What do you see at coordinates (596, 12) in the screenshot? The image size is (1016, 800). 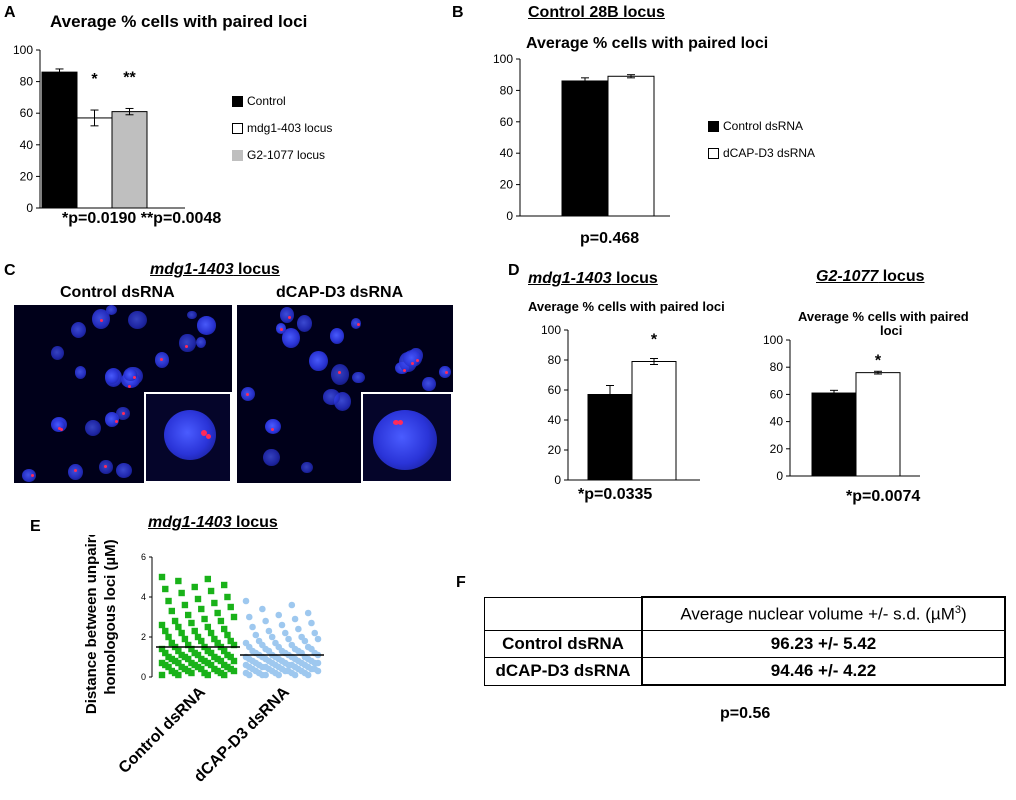 I see `panel-b-heading: Control 28B locus` at bounding box center [596, 12].